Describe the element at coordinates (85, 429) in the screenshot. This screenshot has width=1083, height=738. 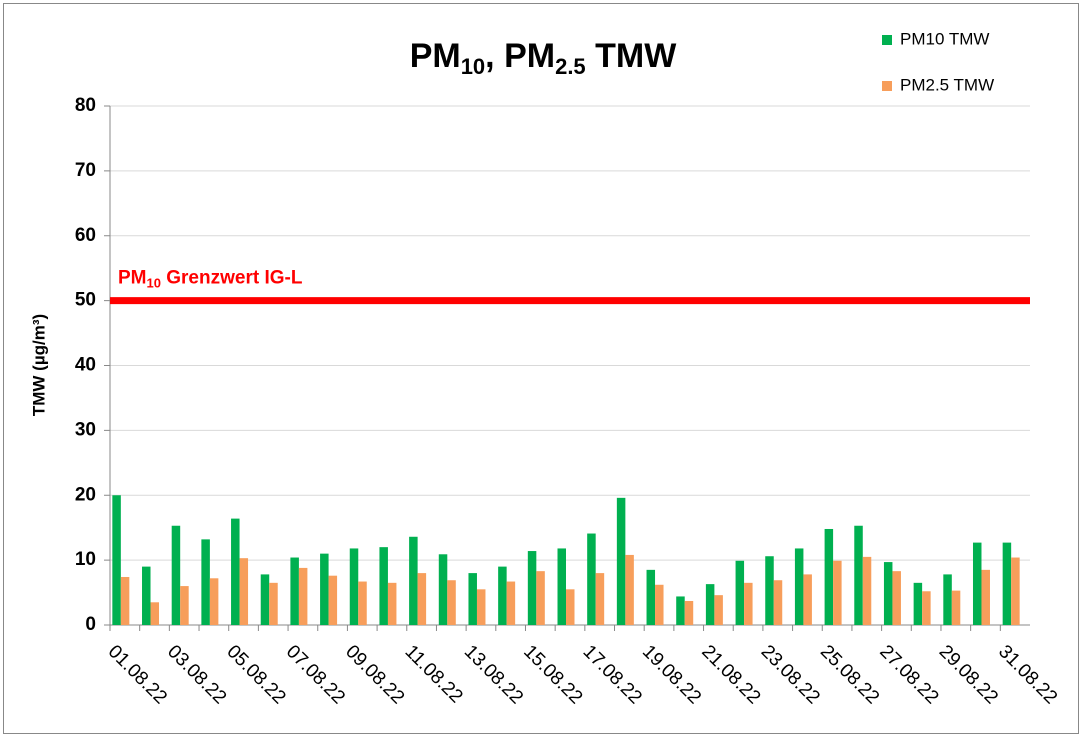
I see `y-tick-label: 30` at that location.